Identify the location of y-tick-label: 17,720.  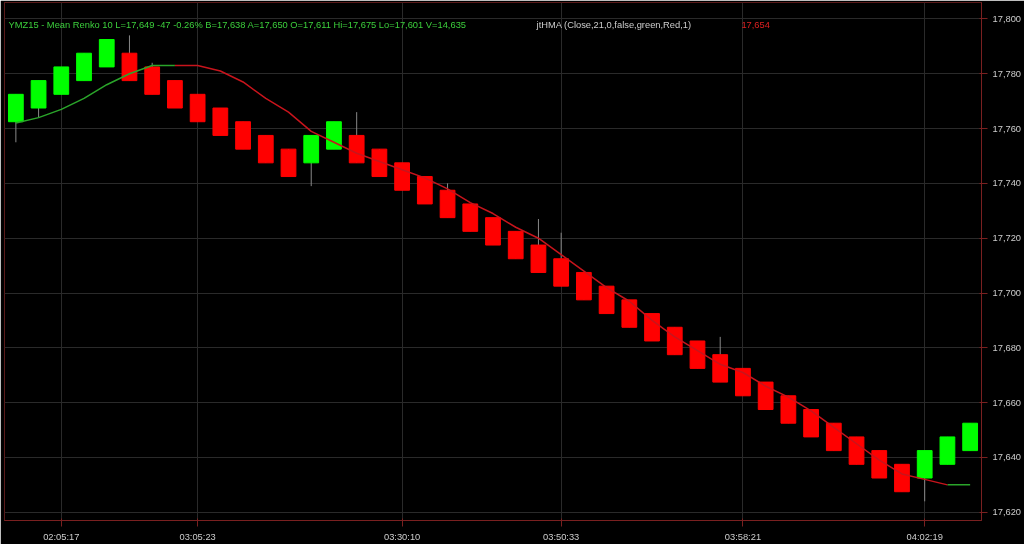
(1007, 238).